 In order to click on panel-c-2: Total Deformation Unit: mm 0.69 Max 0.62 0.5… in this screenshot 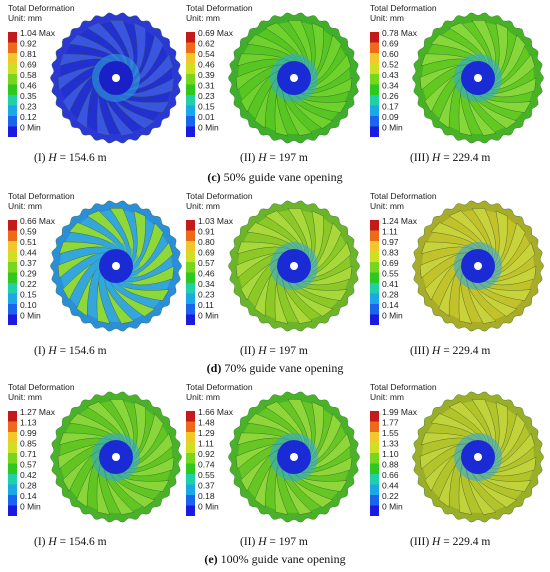, I will do `click(271, 74)`.